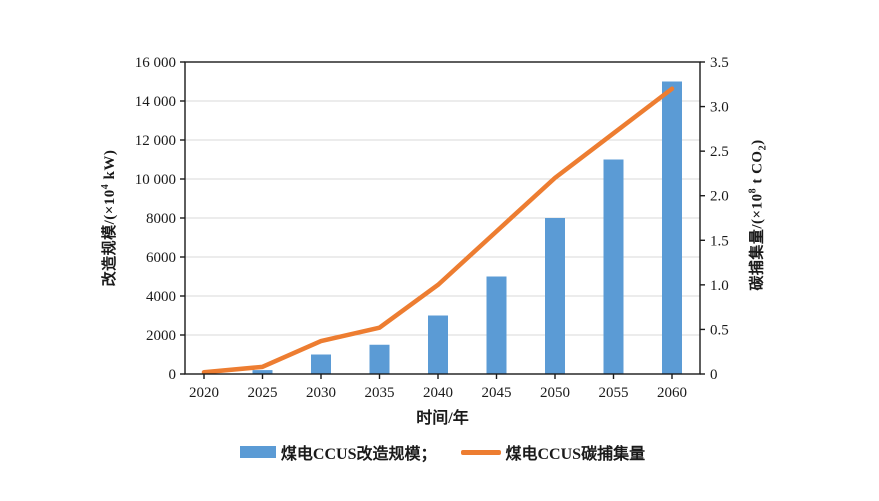 The width and height of the screenshot is (879, 501). I want to click on left-axis-title-tail: kW), so click(110, 166).